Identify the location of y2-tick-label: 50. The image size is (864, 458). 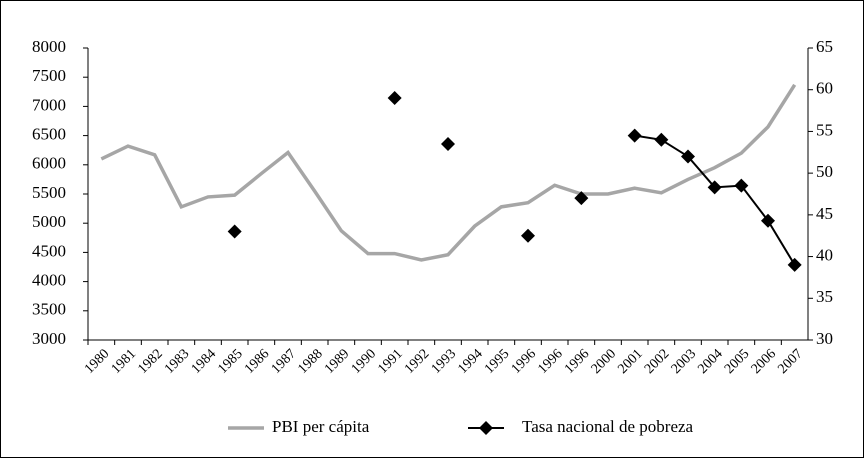
(824, 171).